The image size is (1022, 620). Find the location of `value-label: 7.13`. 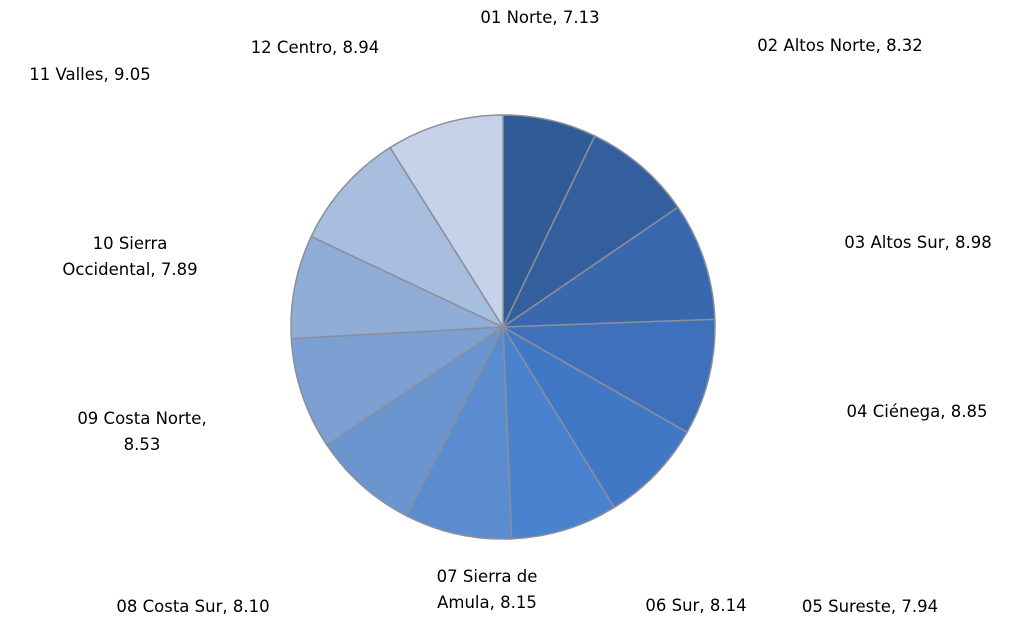

value-label: 7.13 is located at coordinates (581, 17).